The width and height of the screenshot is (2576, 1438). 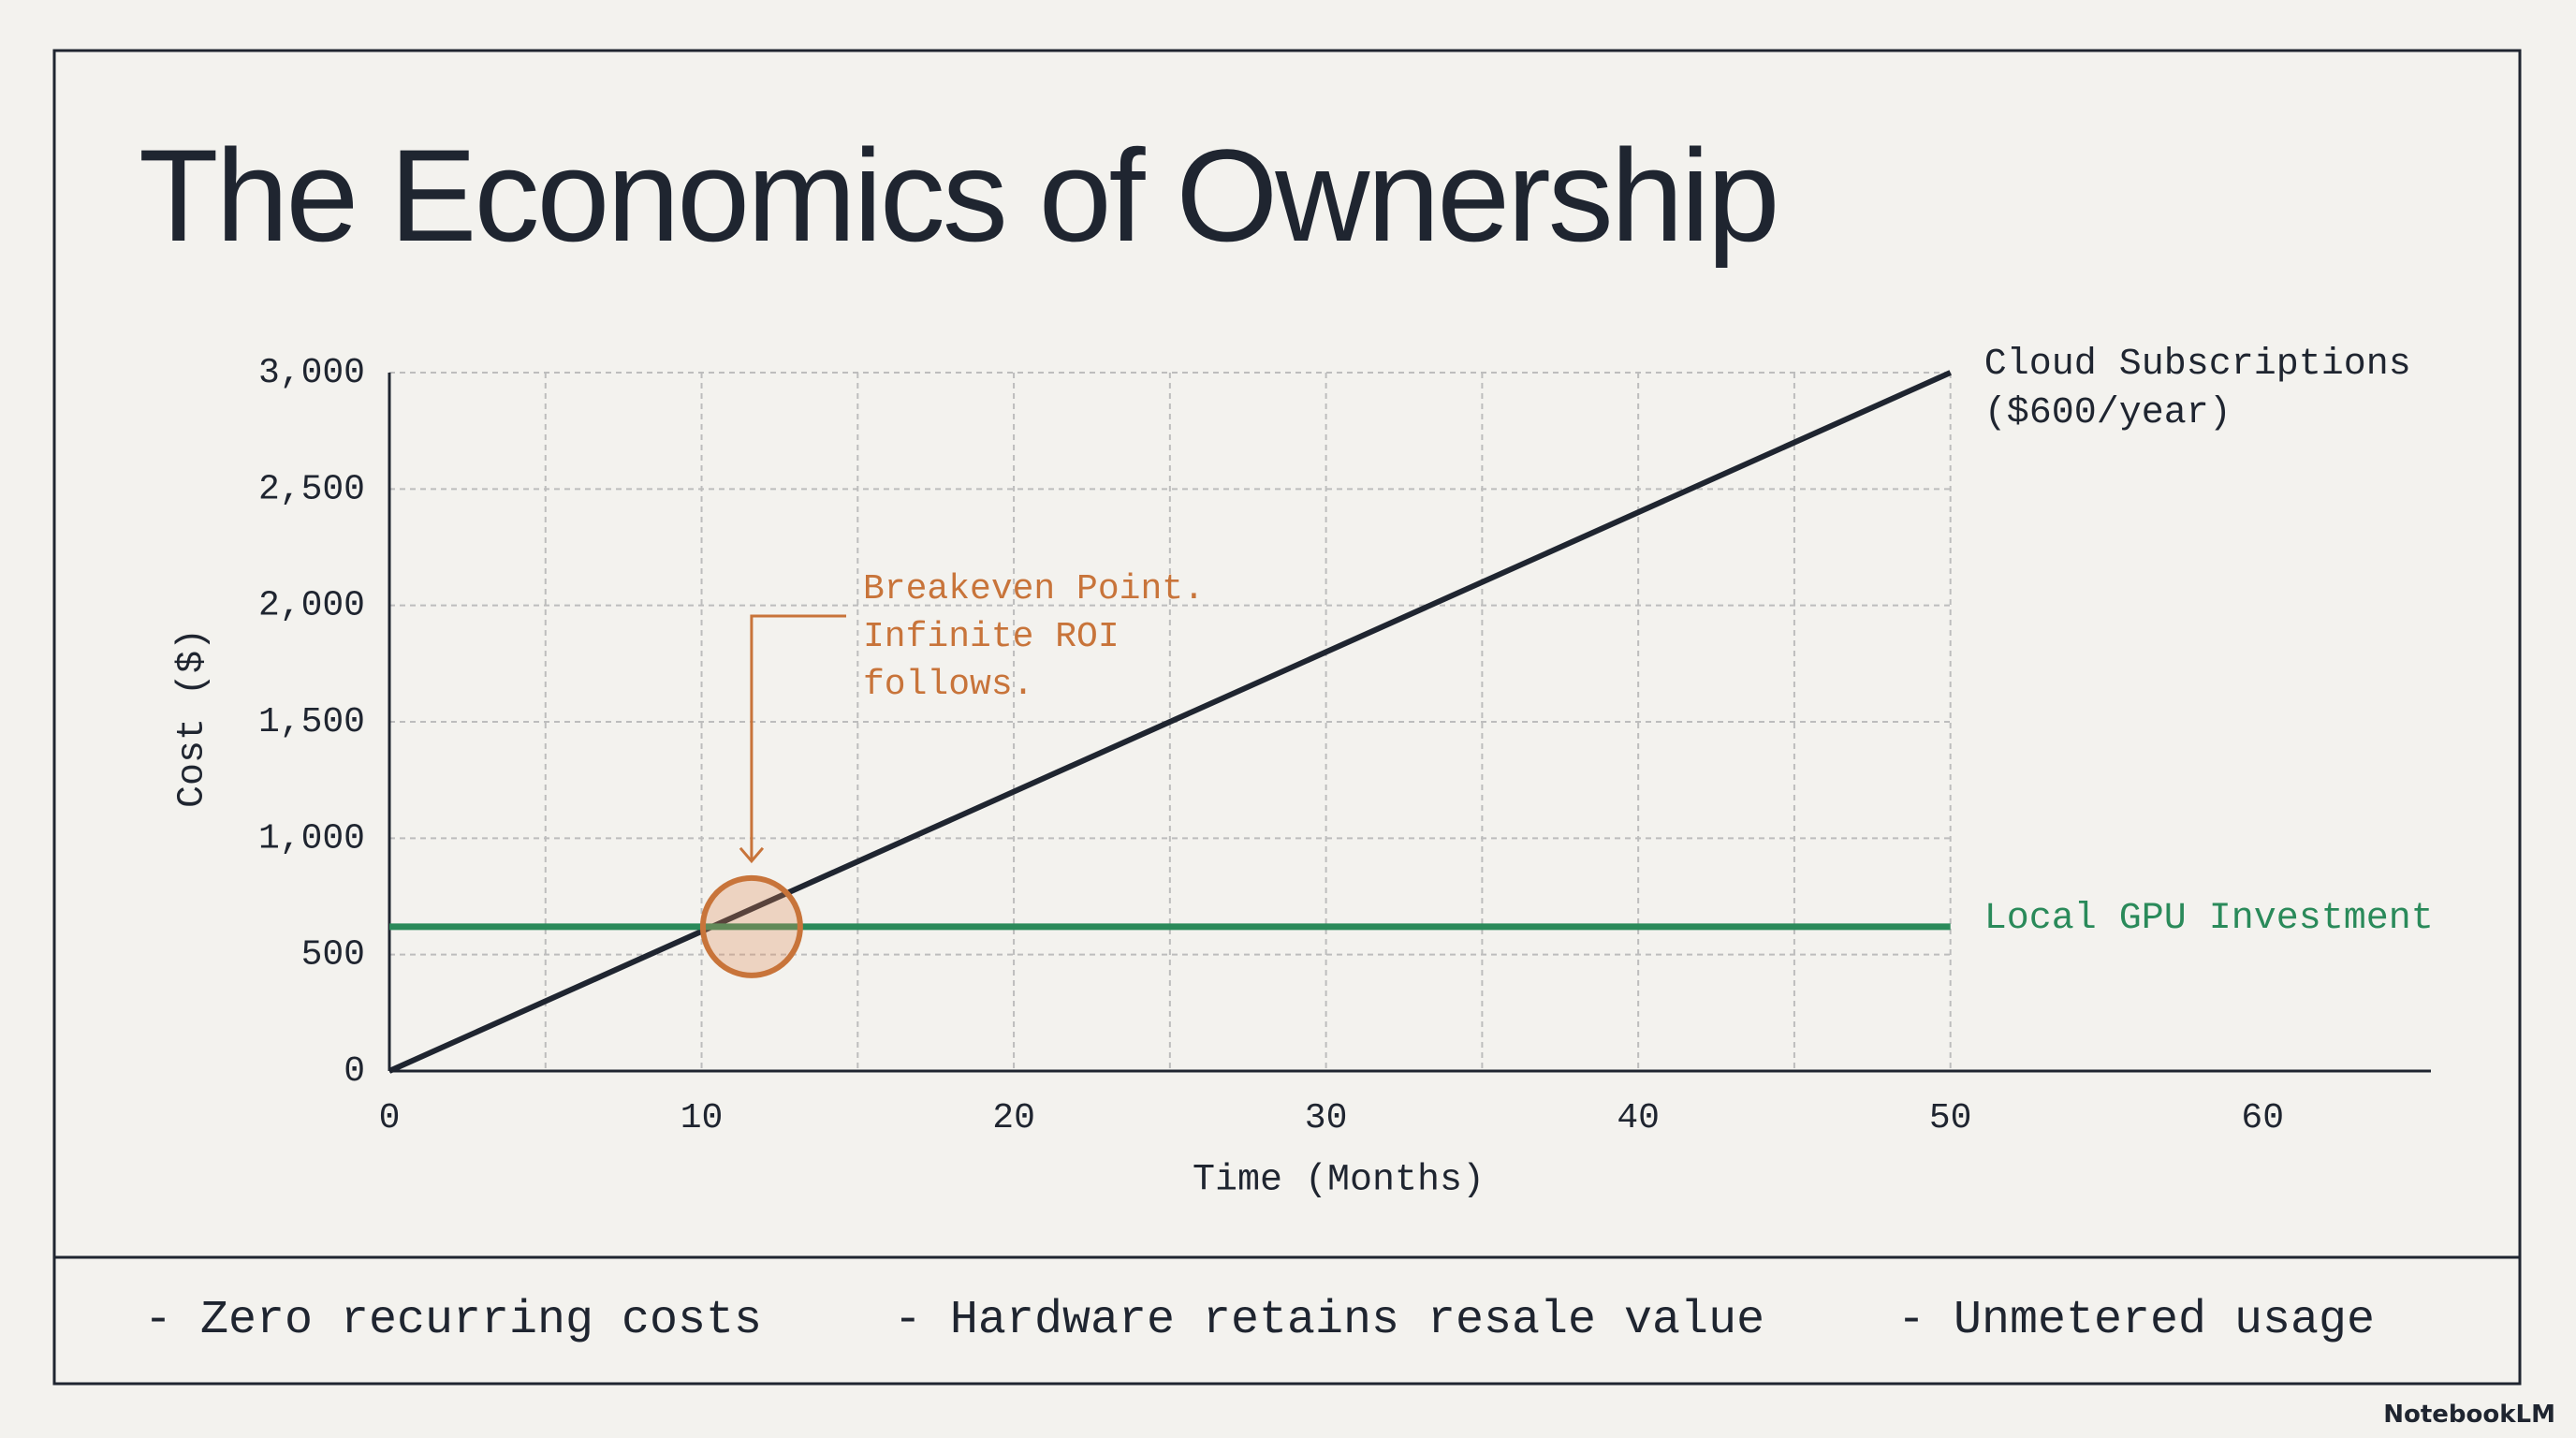 What do you see at coordinates (2469, 1415) in the screenshot?
I see `watermark: NotebookLM` at bounding box center [2469, 1415].